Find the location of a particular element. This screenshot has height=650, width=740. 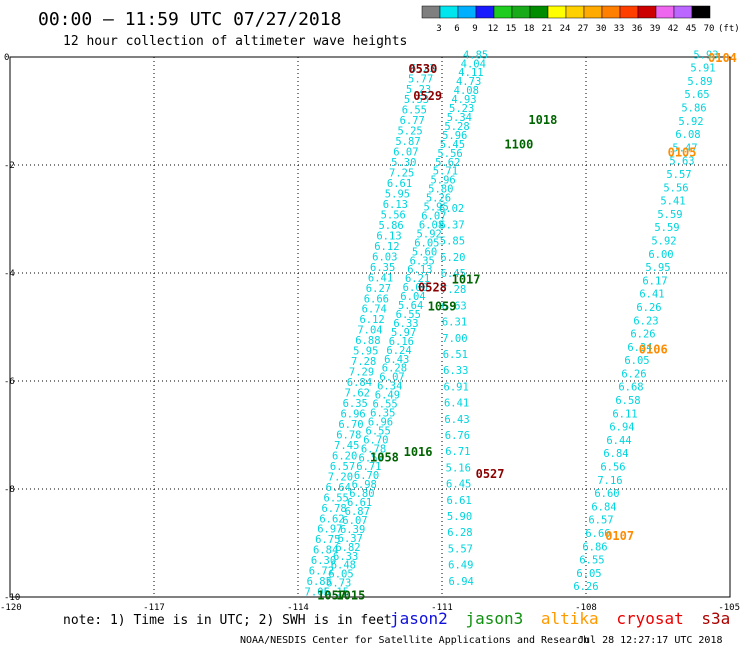

wave-height-value: 6.82 is located at coordinates (347, 548).